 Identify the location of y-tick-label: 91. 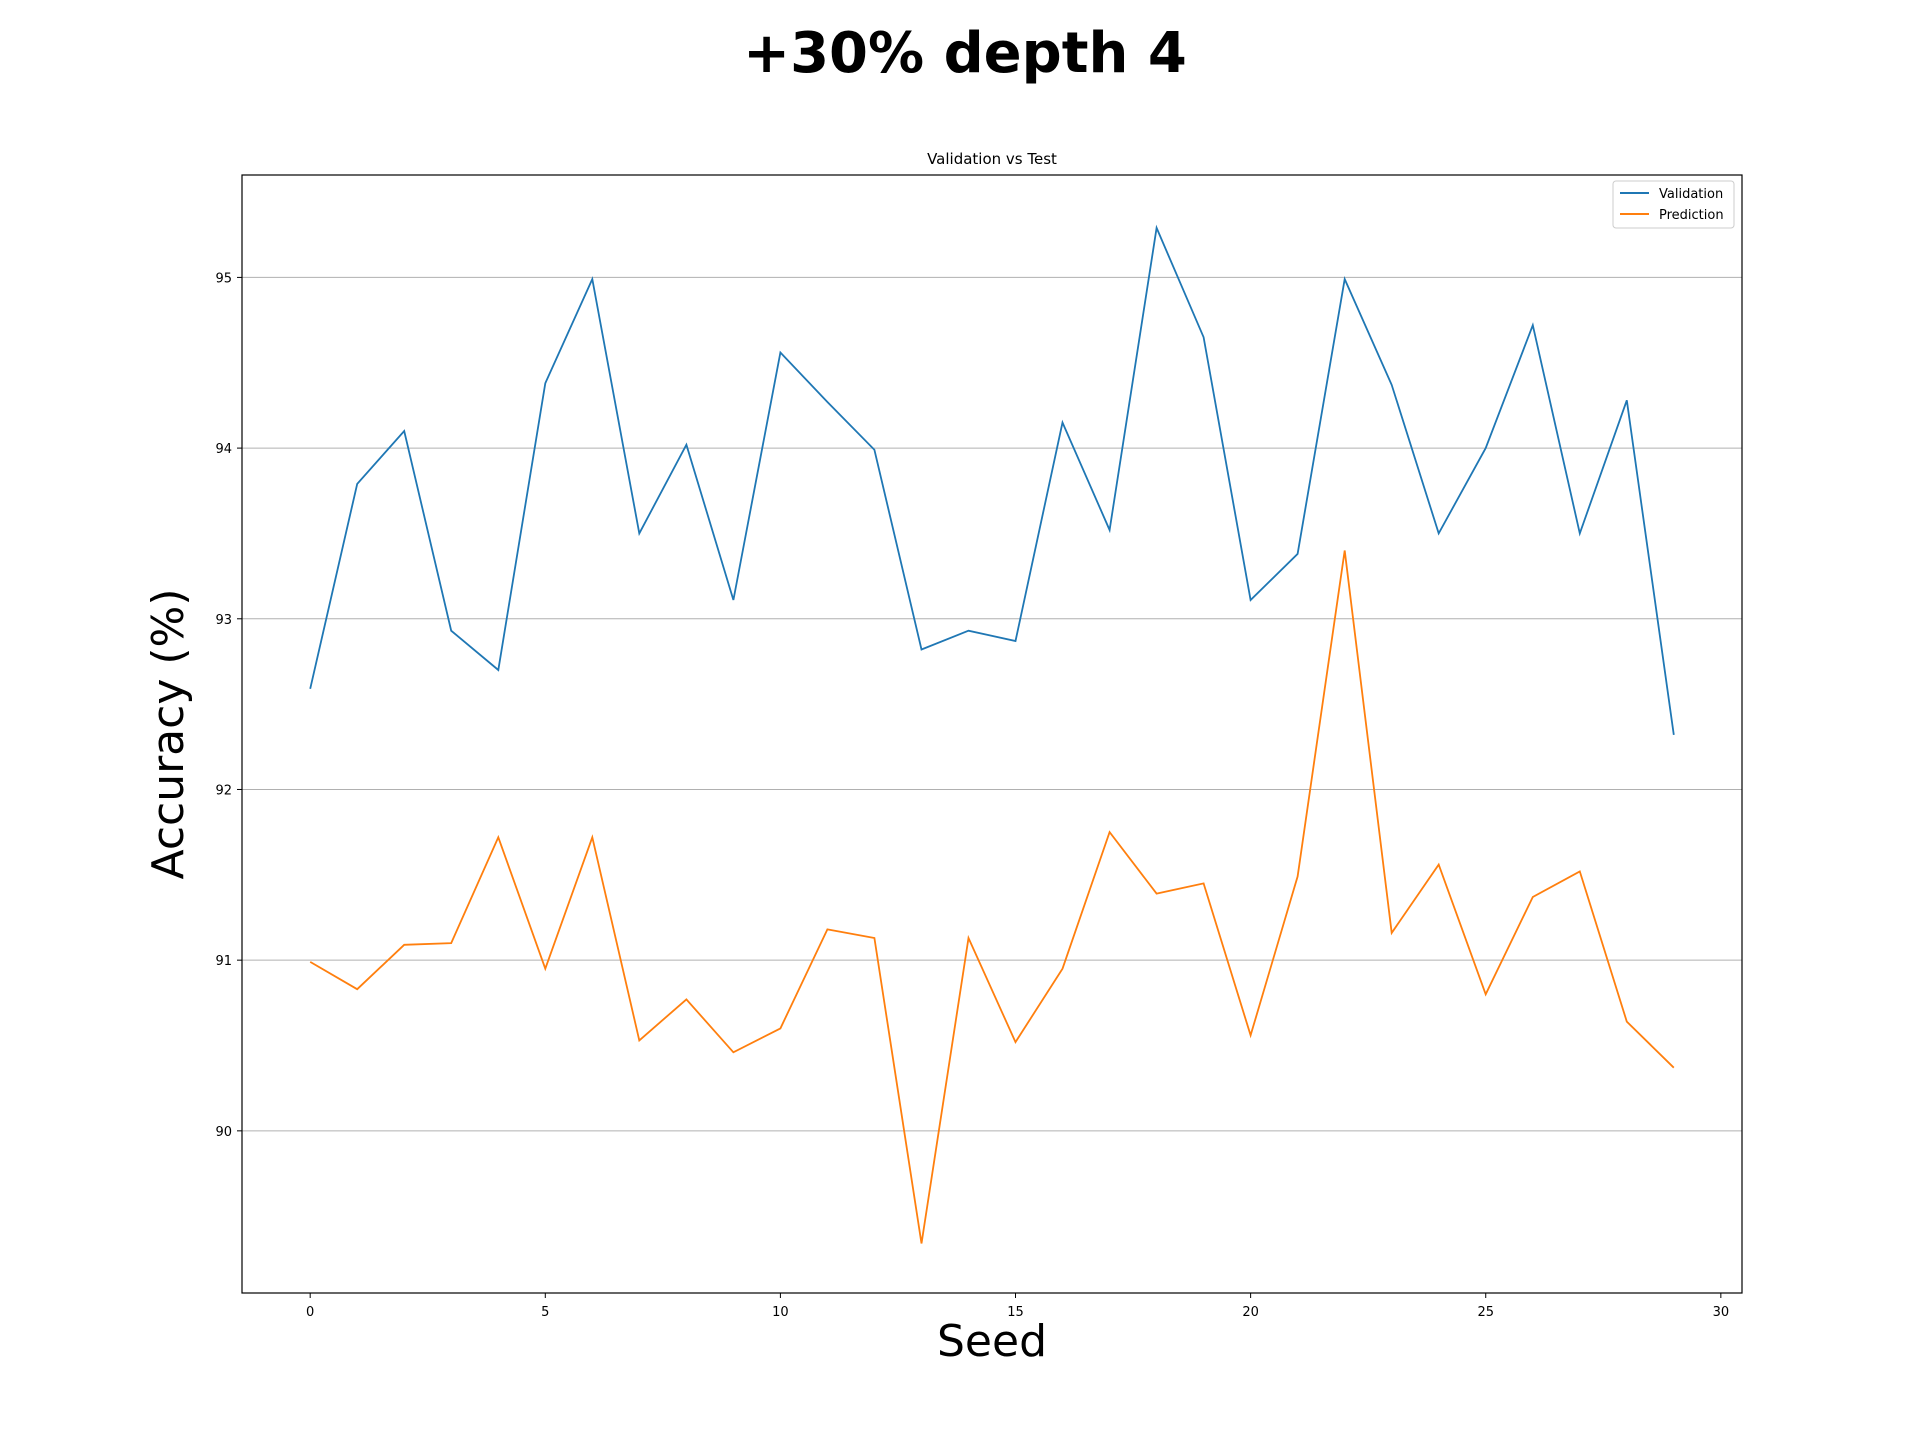
(223, 961).